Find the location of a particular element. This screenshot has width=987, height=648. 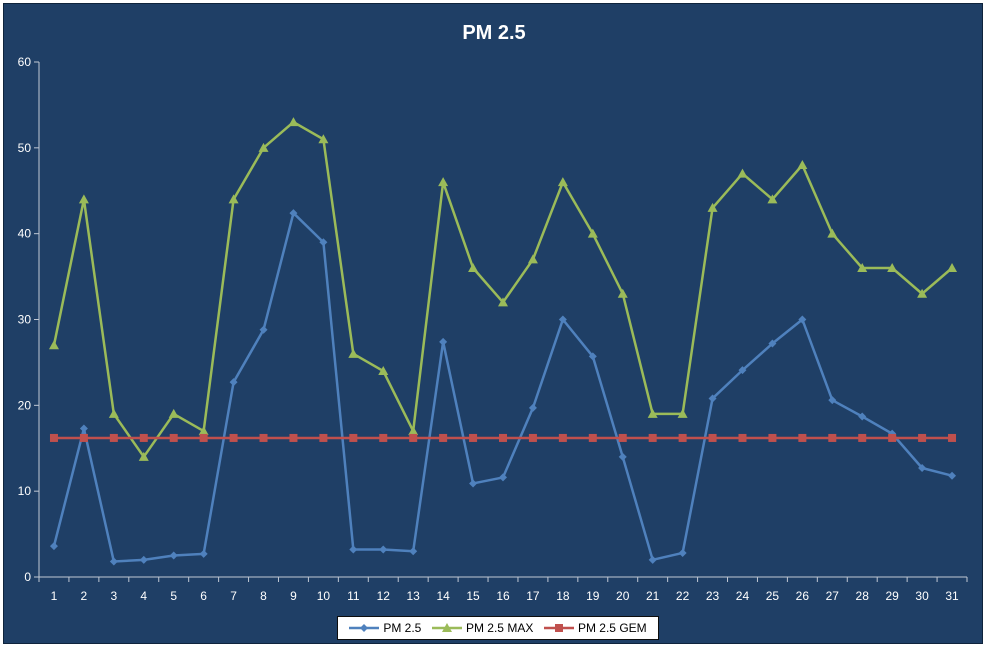

y-tick-label: 20 is located at coordinates (25, 405).